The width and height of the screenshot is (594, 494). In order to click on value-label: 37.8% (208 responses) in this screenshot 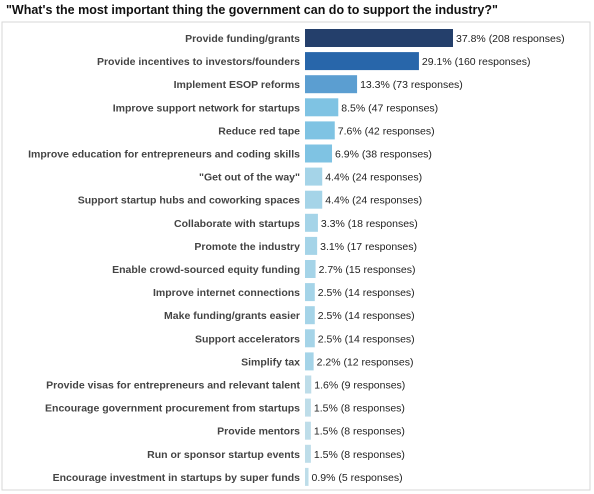, I will do `click(510, 39)`.